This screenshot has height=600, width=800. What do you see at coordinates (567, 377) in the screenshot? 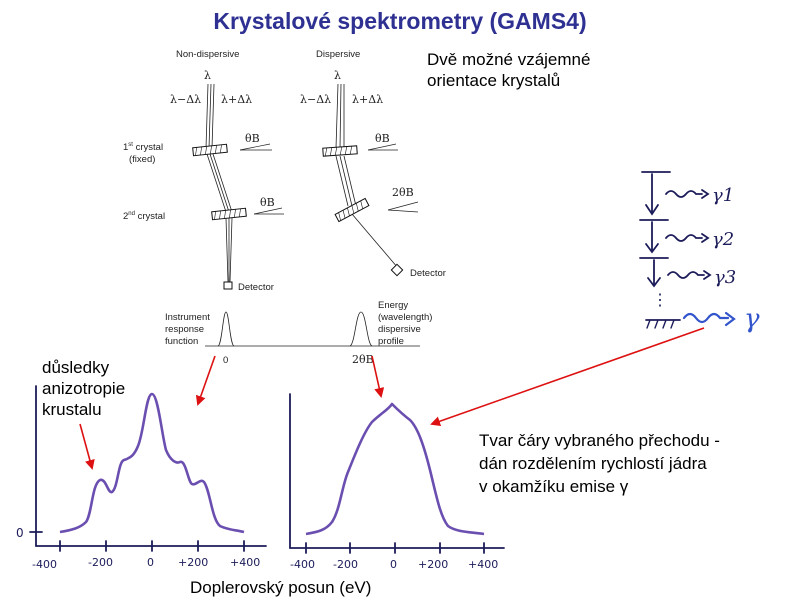
I see `arrow-to-lineshape` at bounding box center [567, 377].